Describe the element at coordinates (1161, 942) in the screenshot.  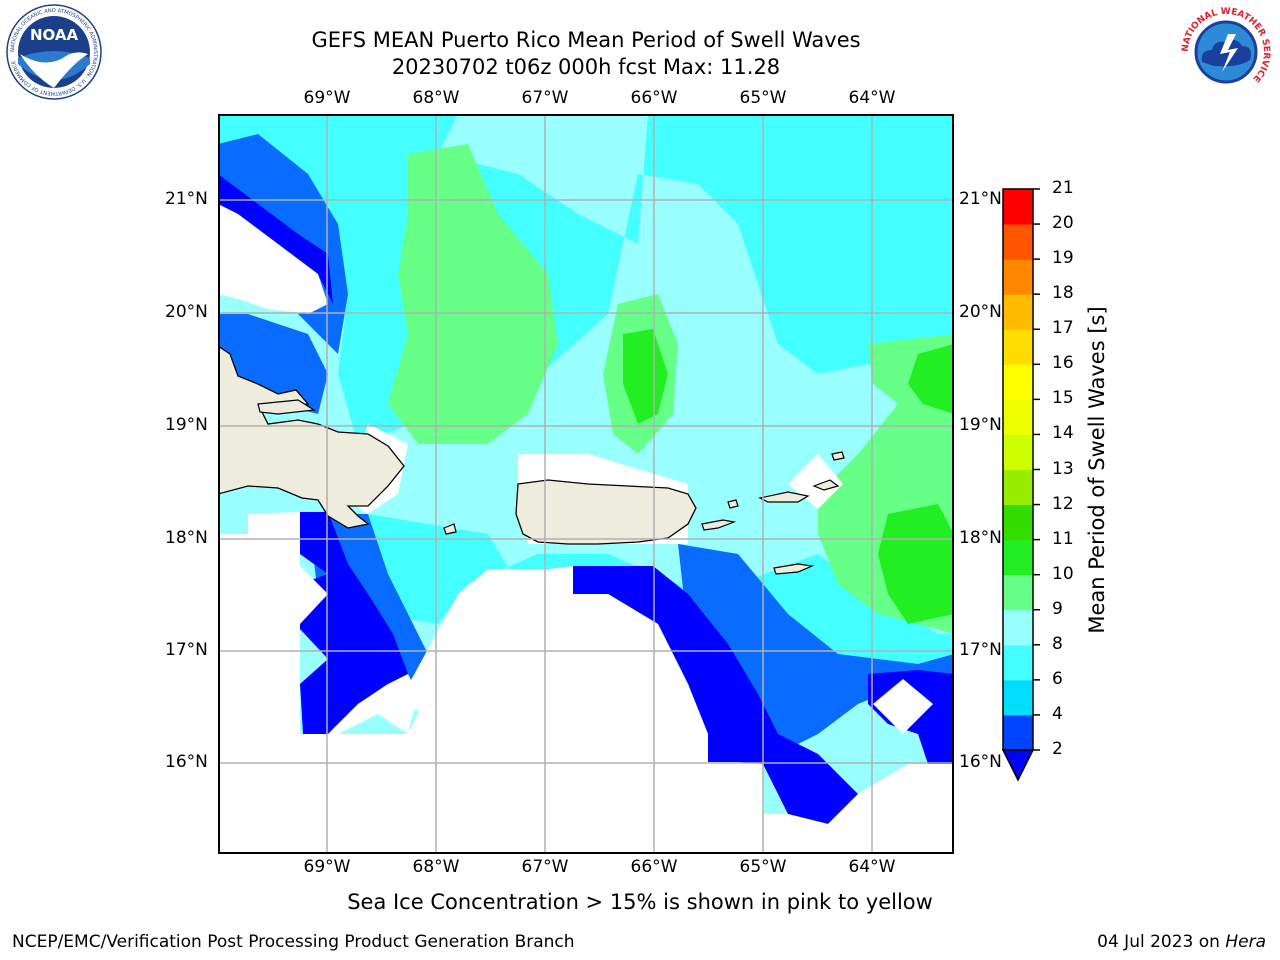
I see `footer-date-text: 04 Jul 2023 on` at that location.